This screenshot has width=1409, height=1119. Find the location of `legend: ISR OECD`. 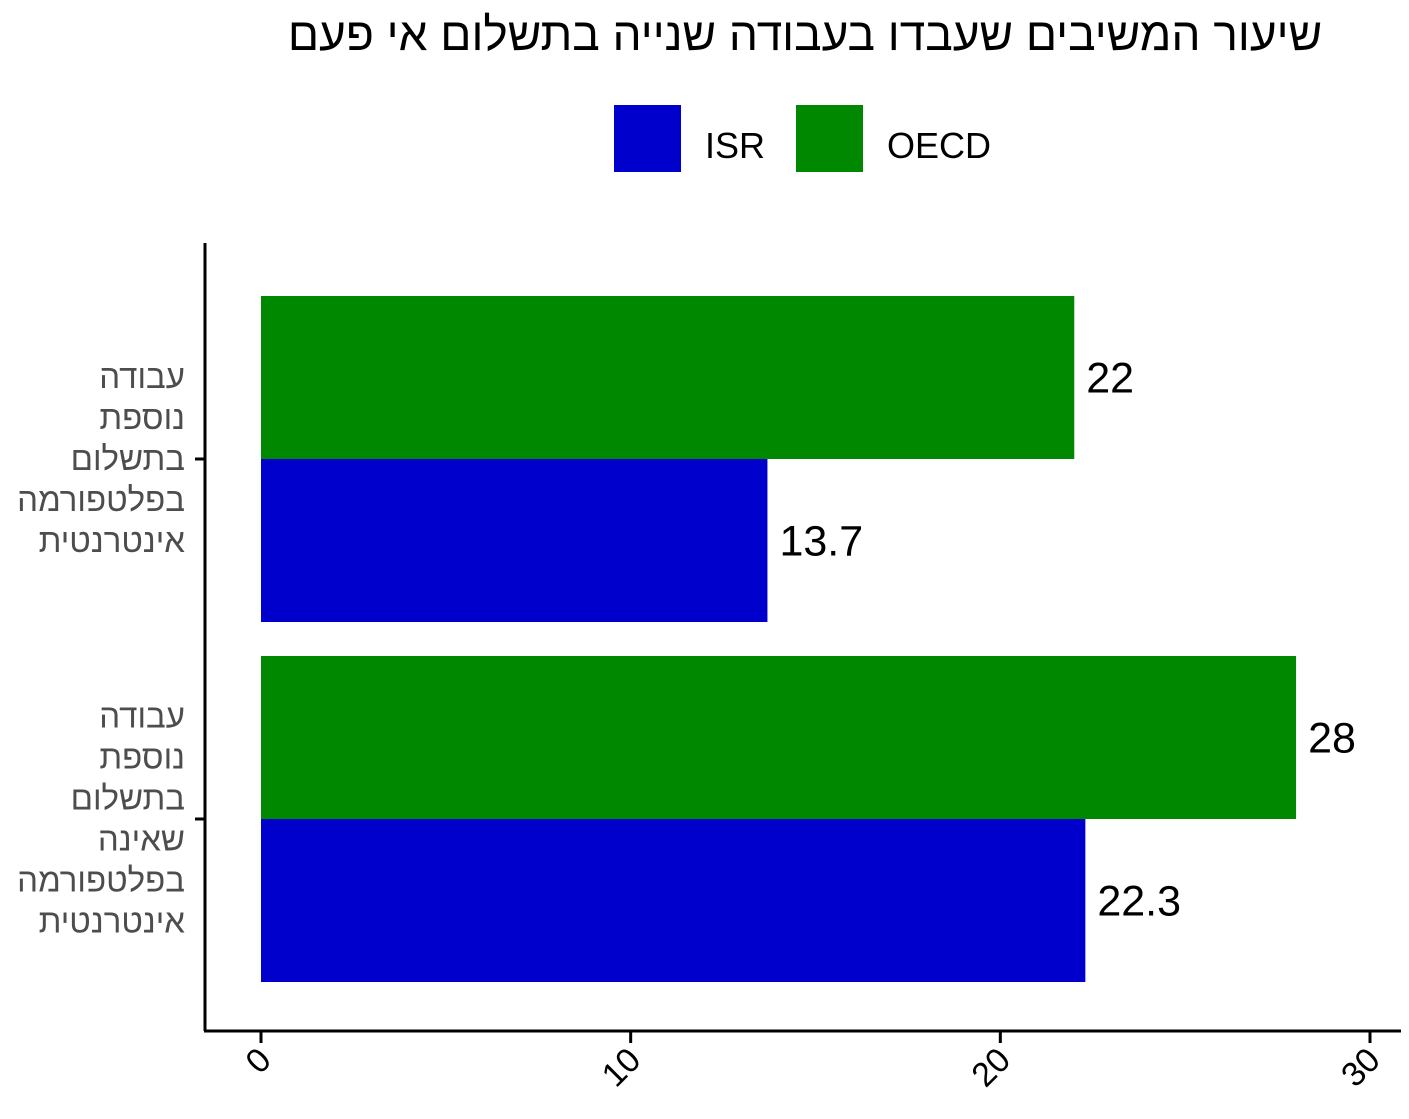

legend: ISR OECD is located at coordinates (802, 138).